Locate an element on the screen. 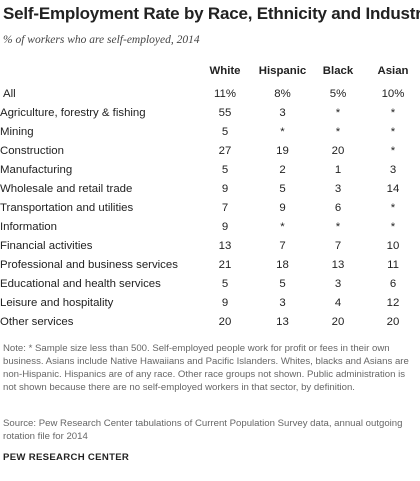 Image resolution: width=420 pixels, height=481 pixels. table-row: Agriculture, forestry & fishing 55 3 * * is located at coordinates (210, 112).